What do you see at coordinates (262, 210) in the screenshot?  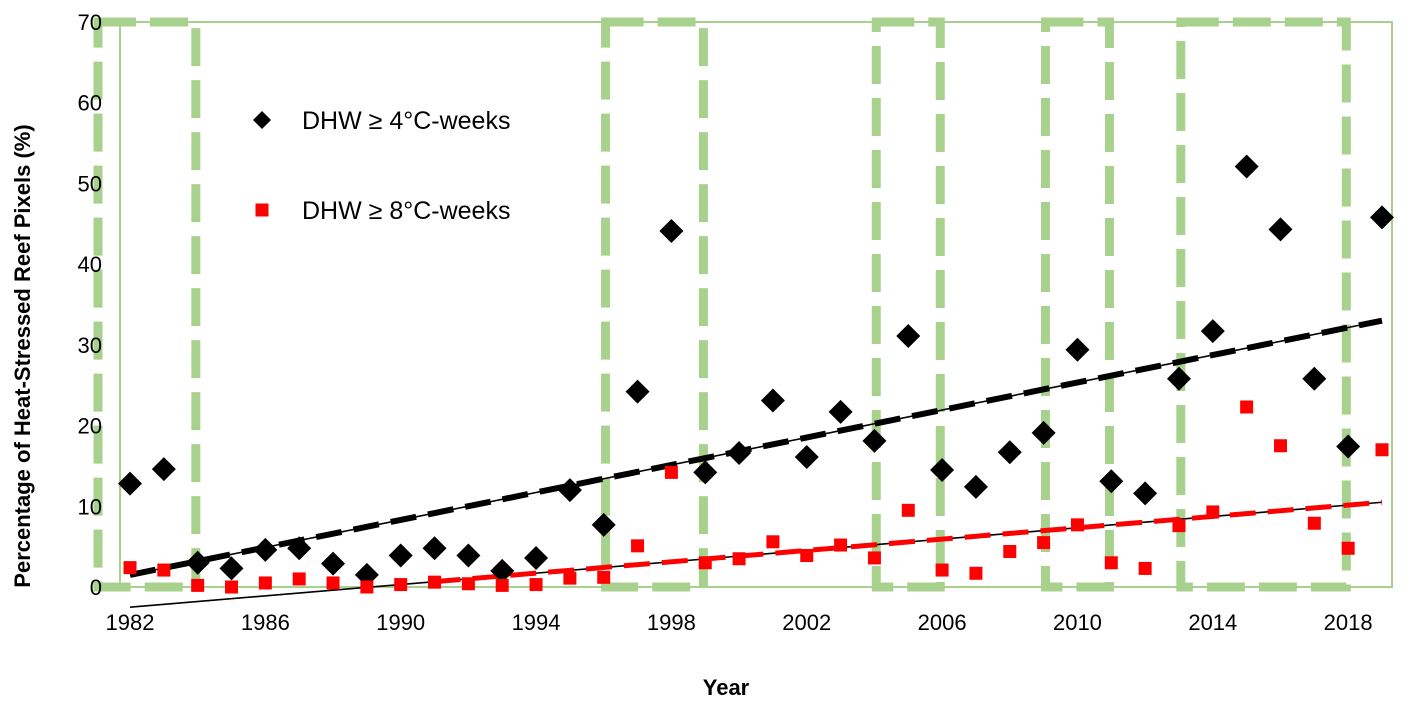 I see `legend-marker-dhw8` at bounding box center [262, 210].